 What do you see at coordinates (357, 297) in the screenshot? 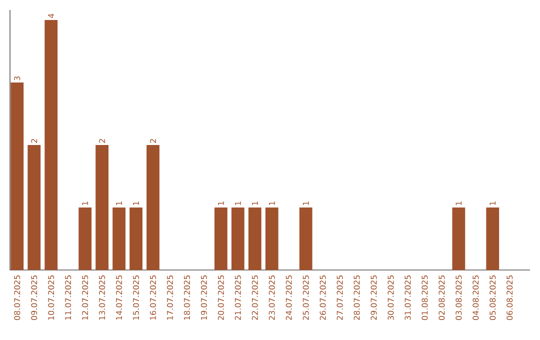
I see `x-tick-label: 28.07.2025` at bounding box center [357, 297].